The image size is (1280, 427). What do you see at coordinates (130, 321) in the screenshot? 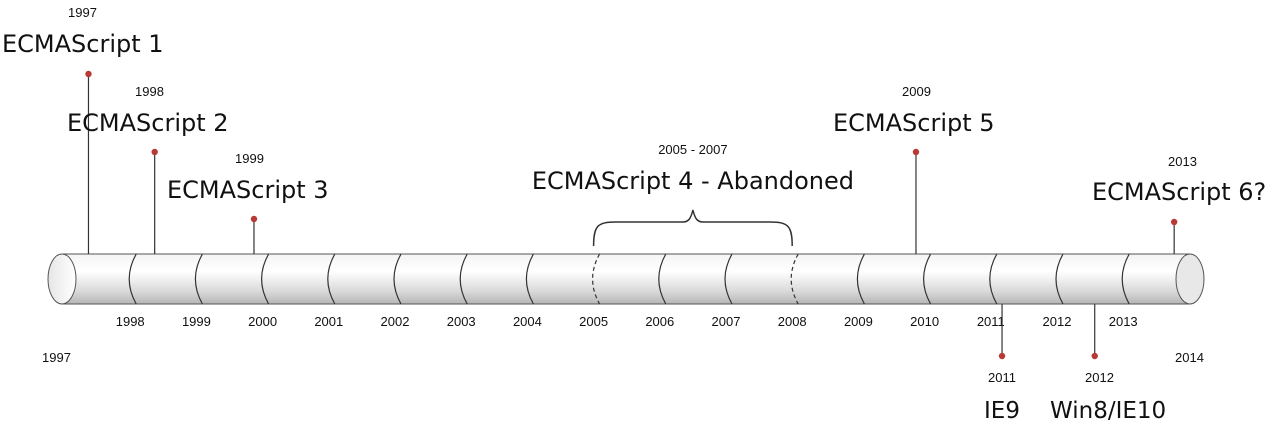
I see `tick-label: 1998` at bounding box center [130, 321].